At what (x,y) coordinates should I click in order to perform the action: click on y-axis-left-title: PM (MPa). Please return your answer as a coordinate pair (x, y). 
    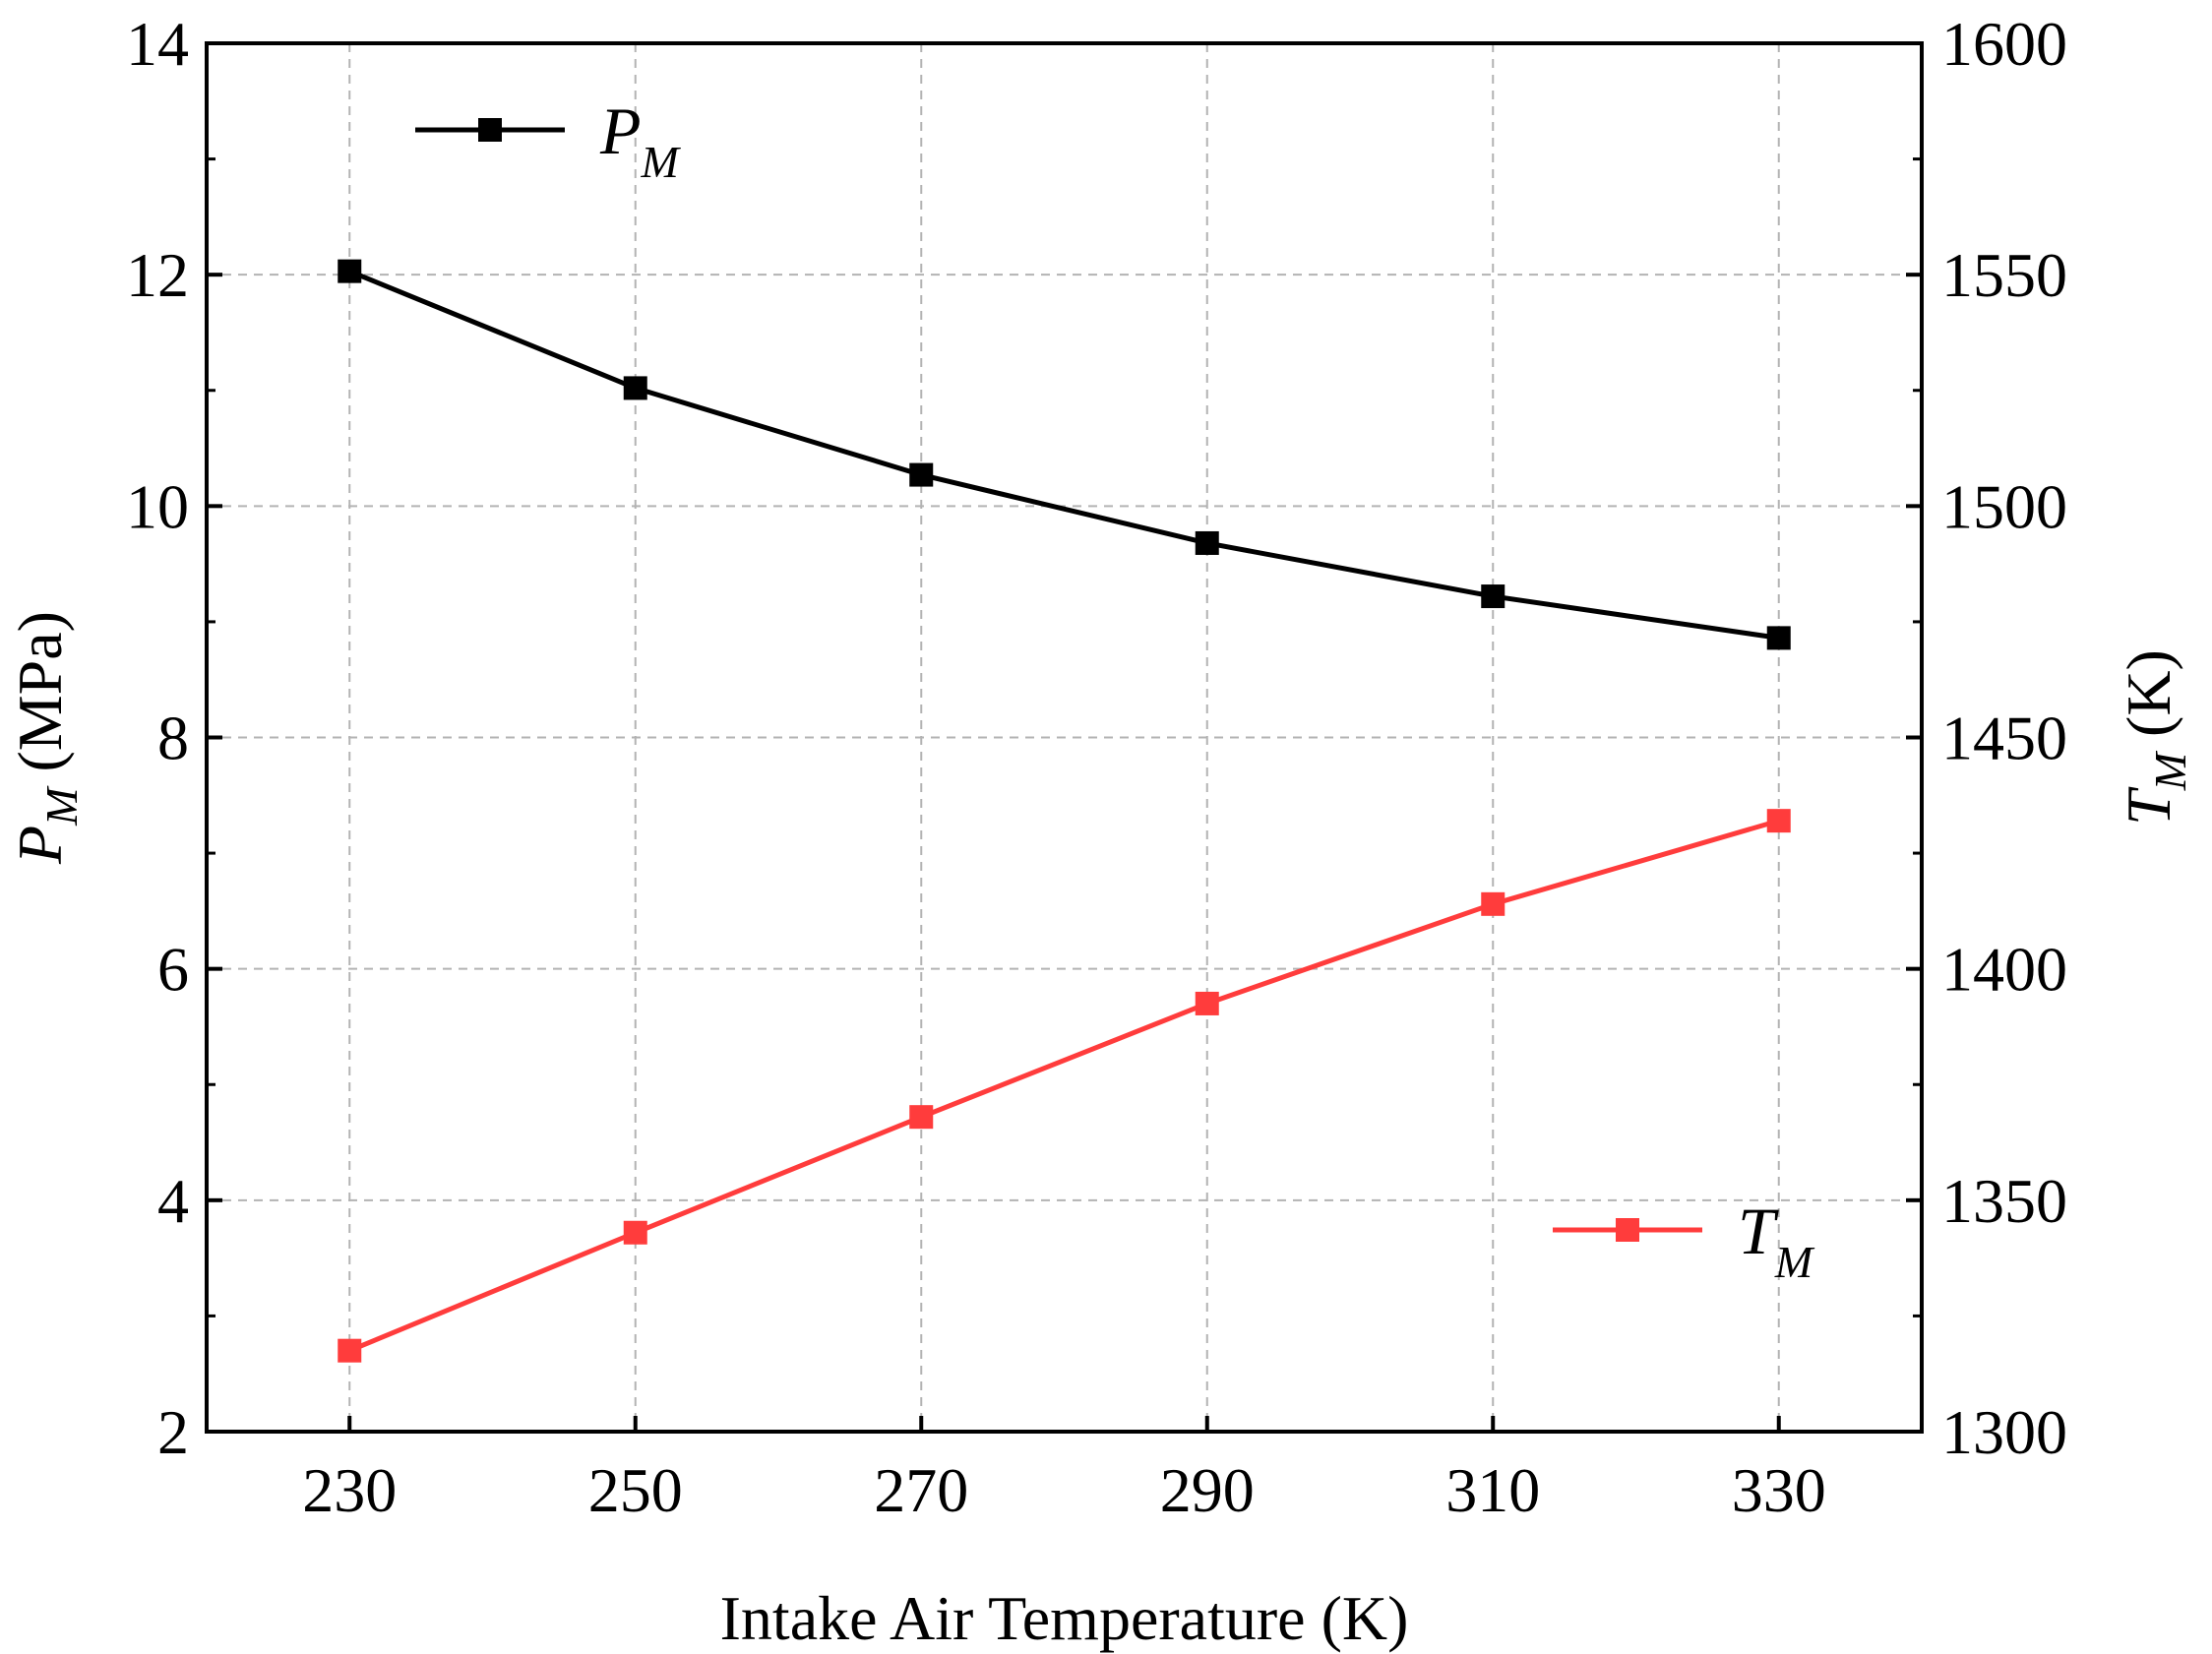
    Looking at the image, I should click on (46, 738).